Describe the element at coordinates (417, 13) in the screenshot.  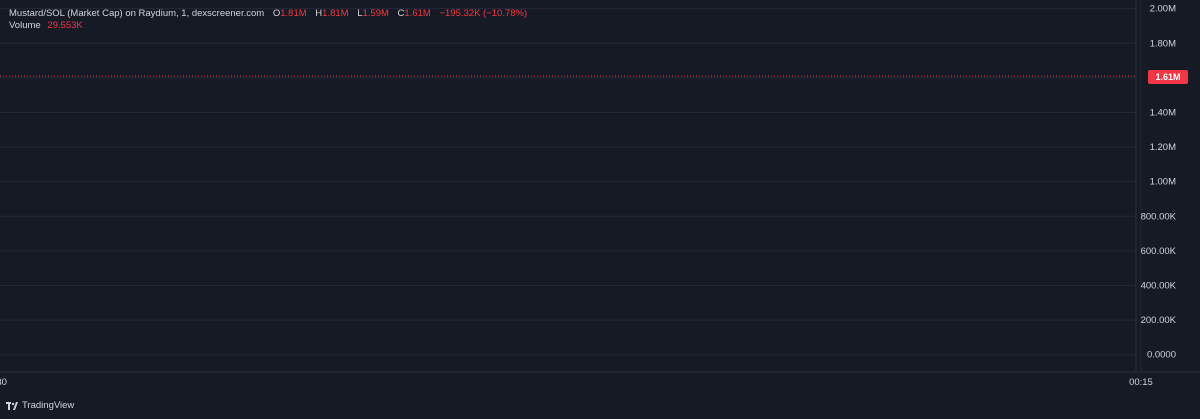
I see `close-value: 1.61M` at that location.